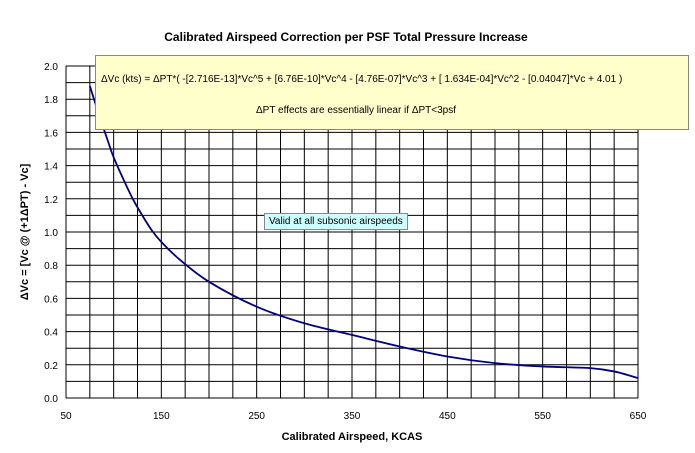 The width and height of the screenshot is (695, 453). Describe the element at coordinates (51, 133) in the screenshot. I see `y-tick-label: 1.6` at that location.